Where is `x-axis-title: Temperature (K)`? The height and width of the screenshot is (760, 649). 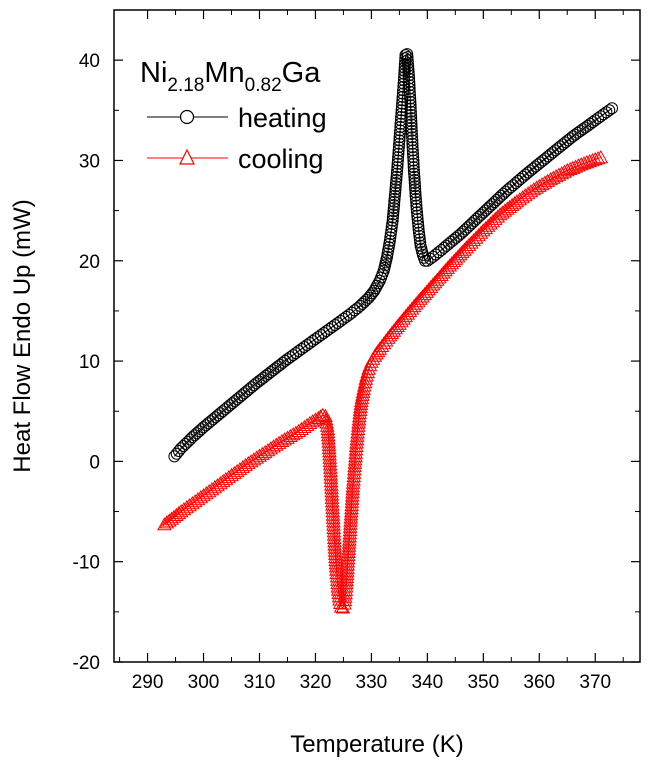
x-axis-title: Temperature (K) is located at coordinates (376, 744).